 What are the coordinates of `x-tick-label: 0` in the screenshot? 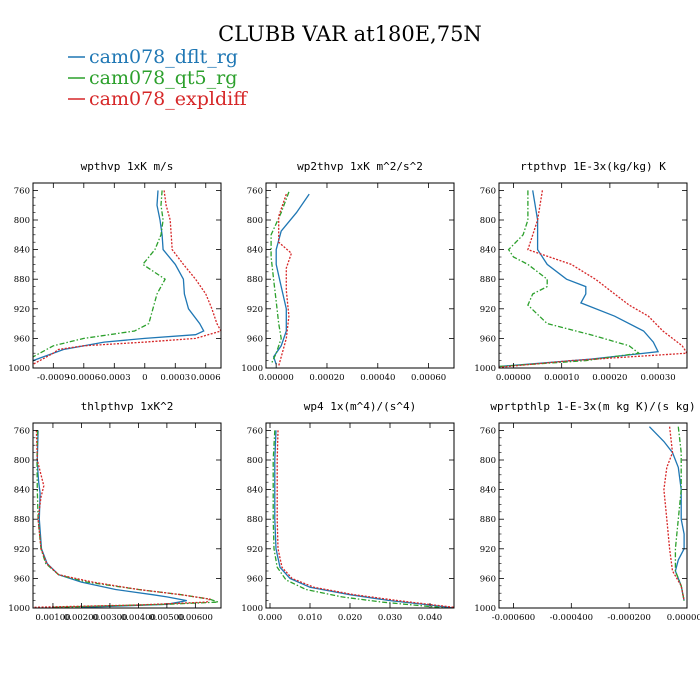 It's located at (144, 378).